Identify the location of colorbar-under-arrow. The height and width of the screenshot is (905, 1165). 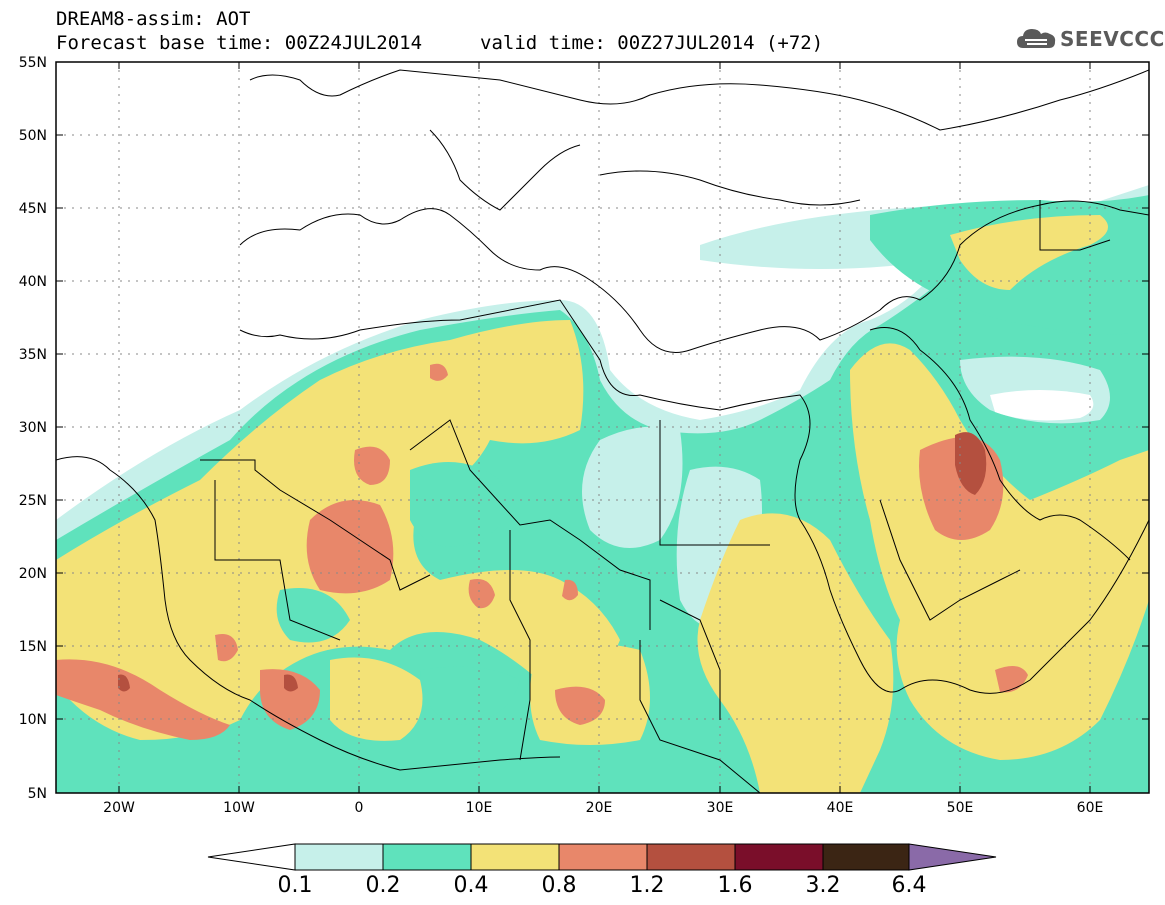
(251, 857).